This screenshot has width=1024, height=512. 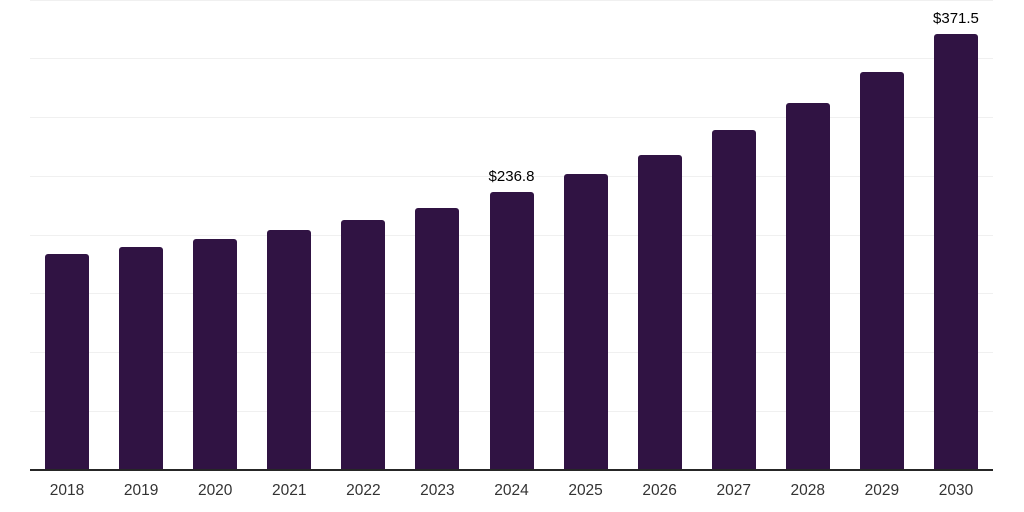 I want to click on x-tick-label-2020: 2020, so click(x=215, y=490).